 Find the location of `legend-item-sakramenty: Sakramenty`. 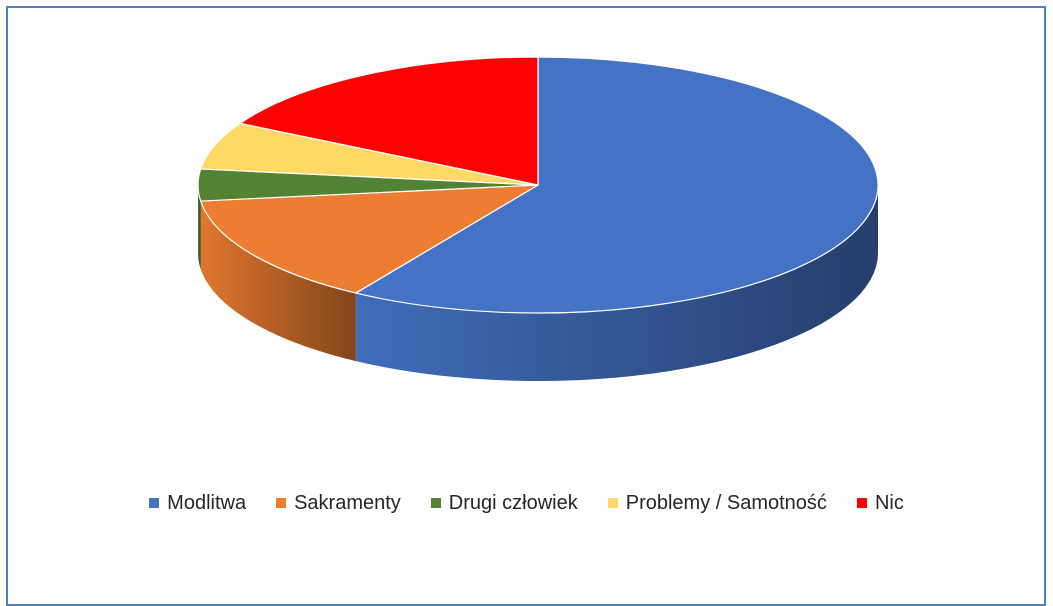

legend-item-sakramenty: Sakramenty is located at coordinates (338, 503).